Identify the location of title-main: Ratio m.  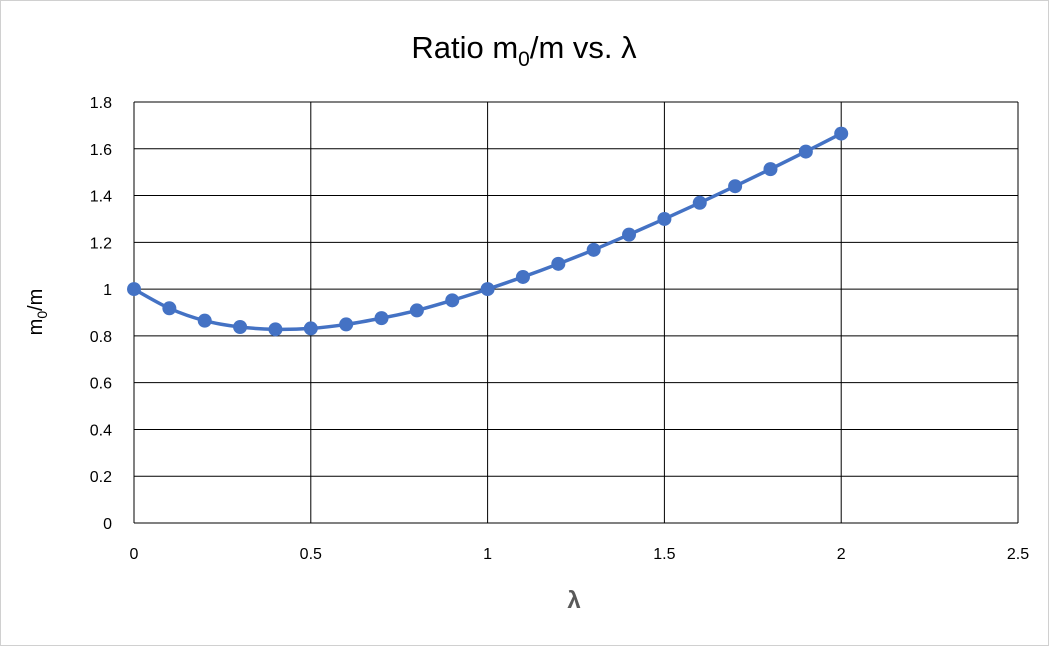
(464, 47).